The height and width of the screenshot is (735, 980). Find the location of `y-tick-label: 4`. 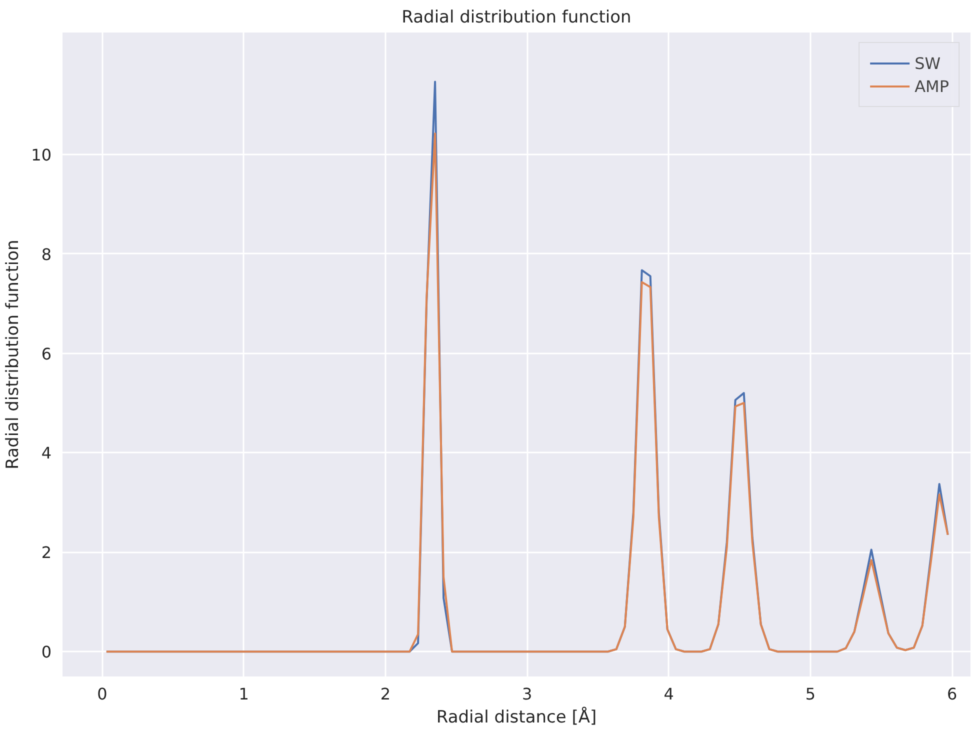

y-tick-label: 4 is located at coordinates (46, 453).